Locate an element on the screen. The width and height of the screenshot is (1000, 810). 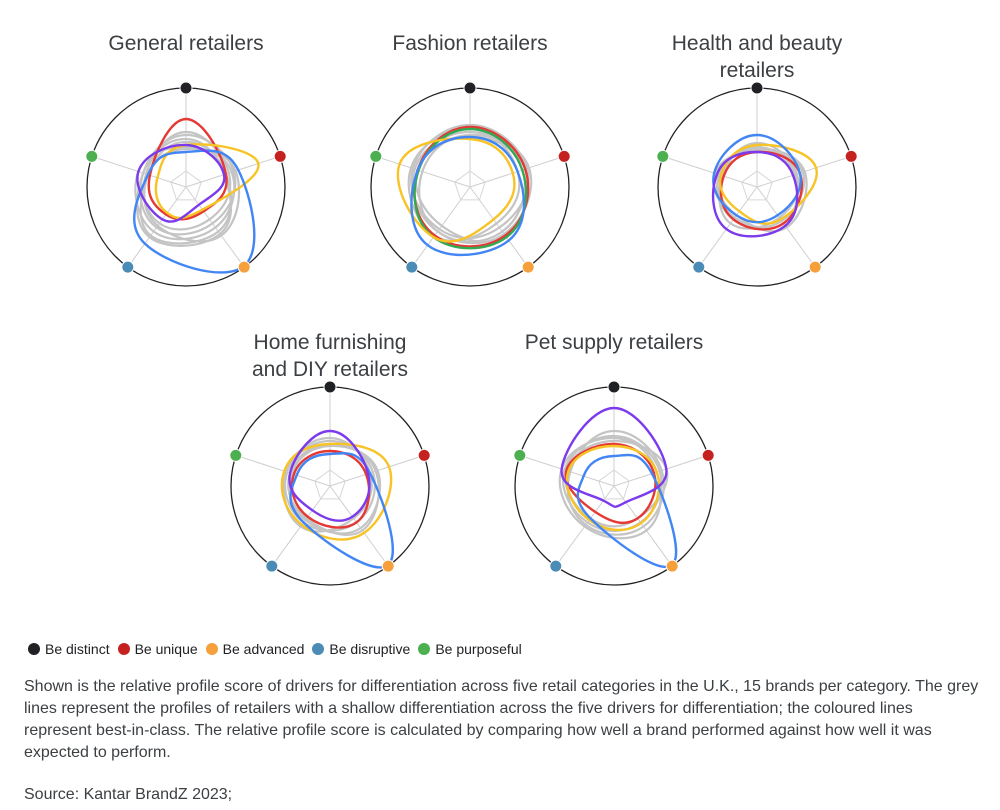
radar-chart: Health and beauty retailers is located at coordinates (757, 159).